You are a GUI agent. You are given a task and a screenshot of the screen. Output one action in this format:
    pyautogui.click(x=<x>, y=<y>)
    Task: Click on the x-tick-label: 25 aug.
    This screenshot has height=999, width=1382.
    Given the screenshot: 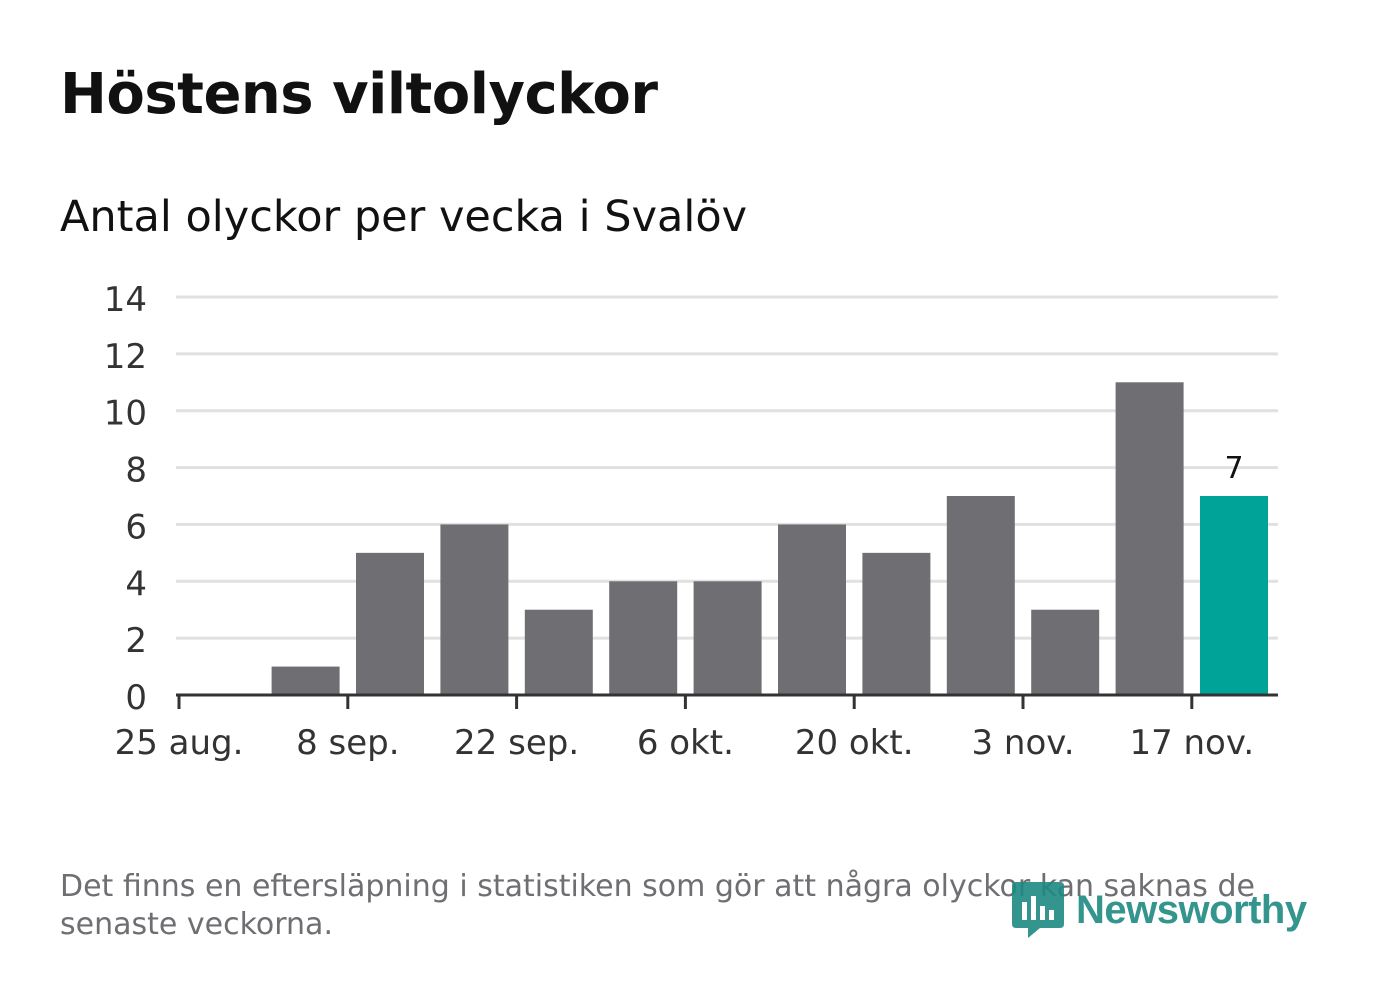 What is the action you would take?
    pyautogui.click(x=179, y=743)
    